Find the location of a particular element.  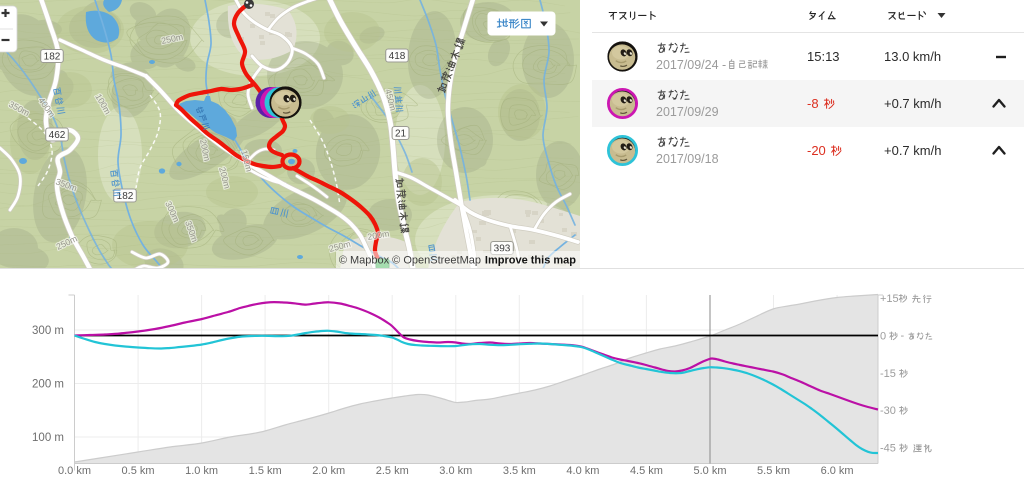

svg-text: 4.0 km is located at coordinates (582, 471).